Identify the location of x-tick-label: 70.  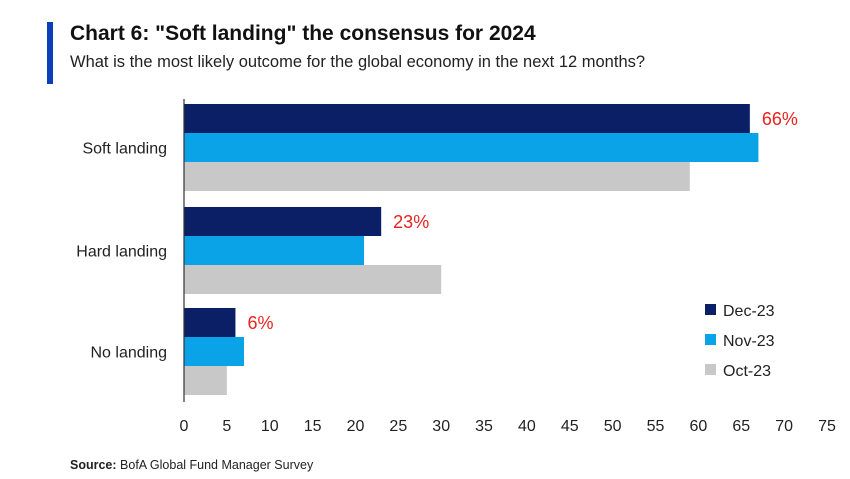
(784, 426).